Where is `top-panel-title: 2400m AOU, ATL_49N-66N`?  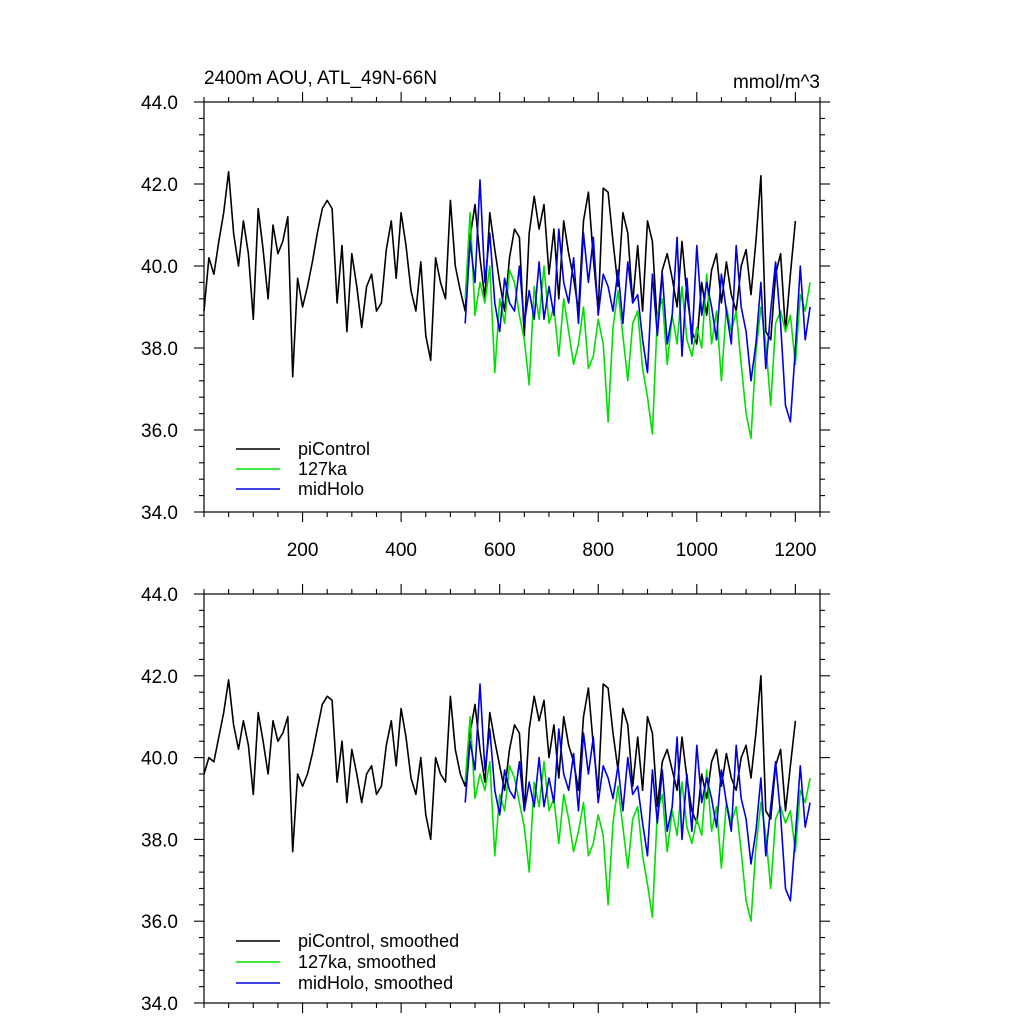
top-panel-title: 2400m AOU, ATL_49N-66N is located at coordinates (320, 78).